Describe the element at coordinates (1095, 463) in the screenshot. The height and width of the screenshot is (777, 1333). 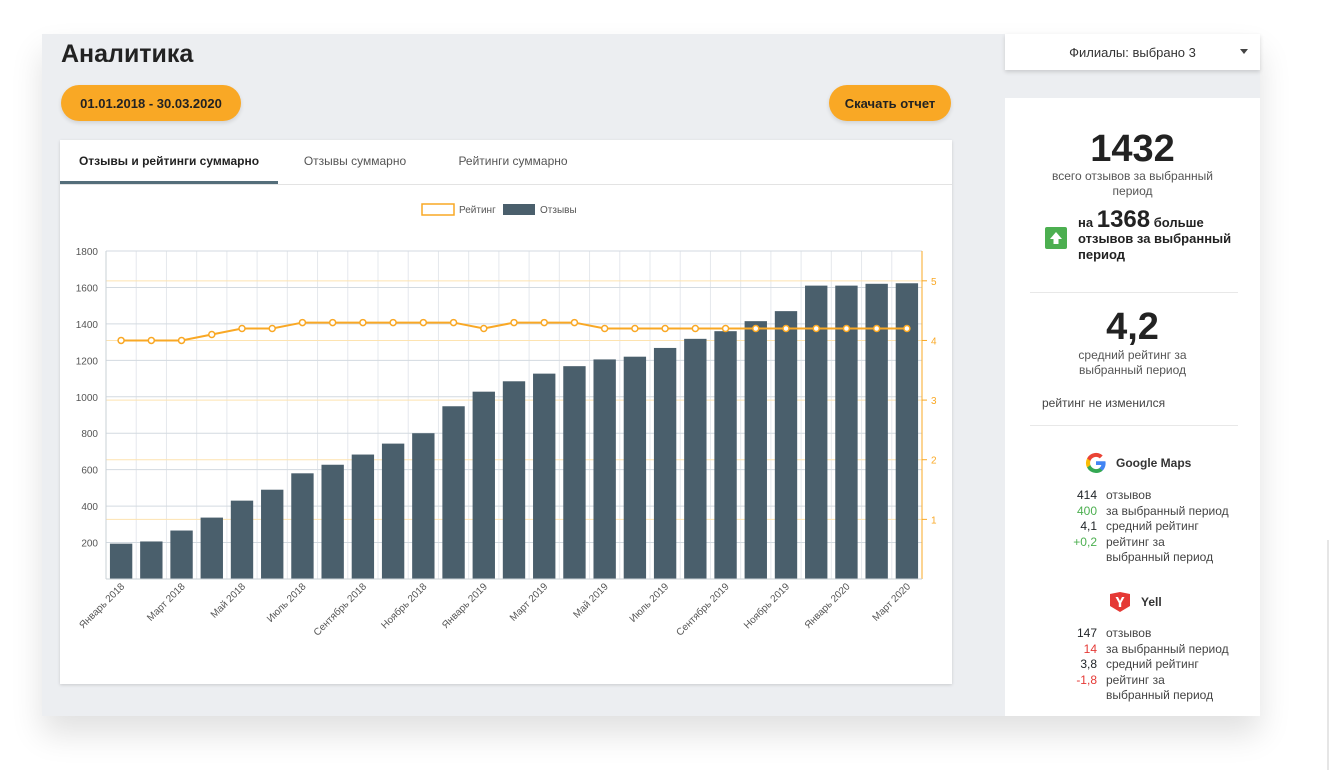
I see `google-logo-icon` at that location.